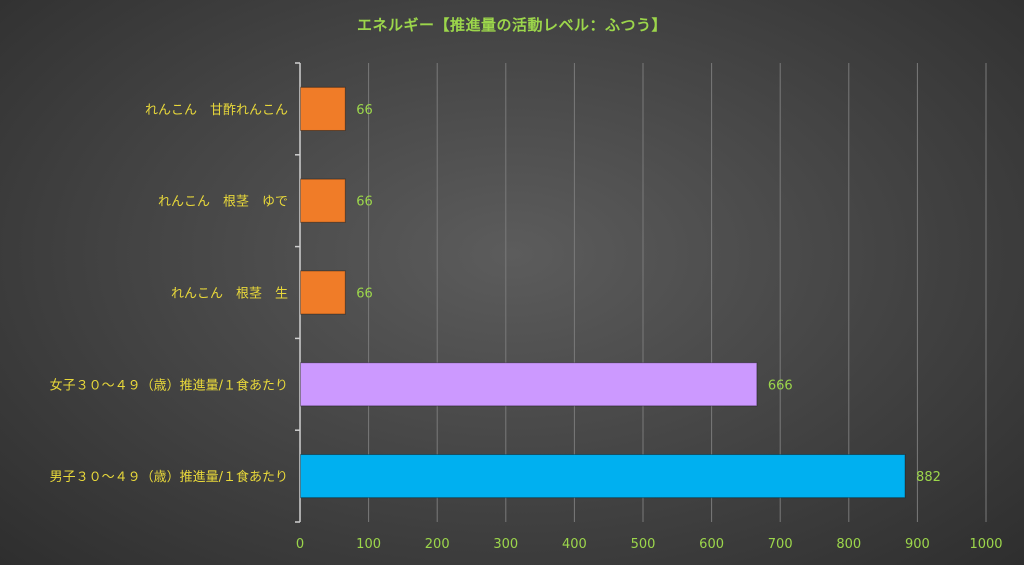  What do you see at coordinates (300, 544) in the screenshot?
I see `x-tick-label-0: 0` at bounding box center [300, 544].